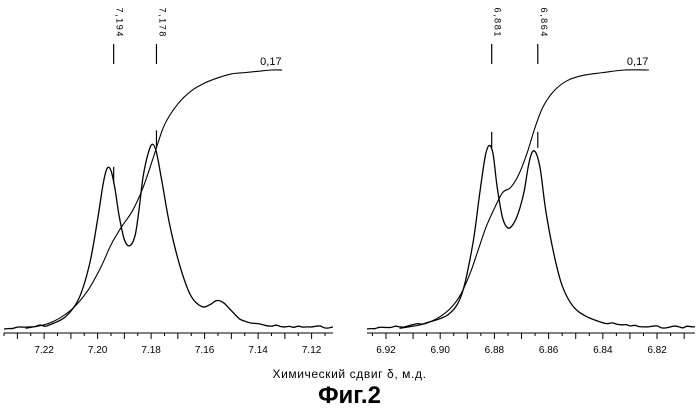  I want to click on x-tick-label: 6.88, so click(495, 350).